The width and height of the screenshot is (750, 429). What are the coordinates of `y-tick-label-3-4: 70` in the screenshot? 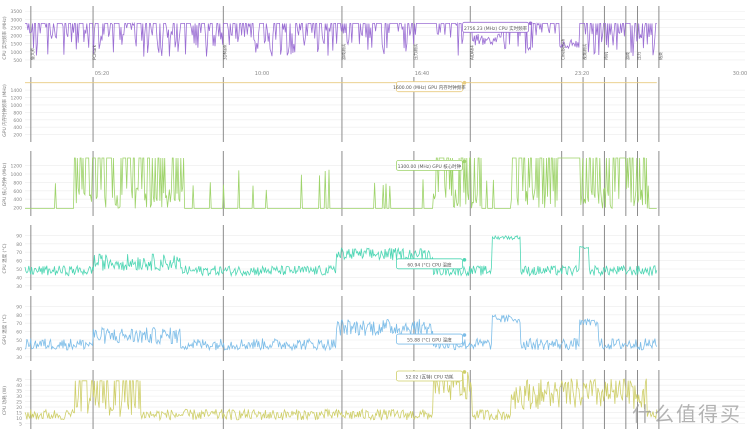 It's located at (19, 253).